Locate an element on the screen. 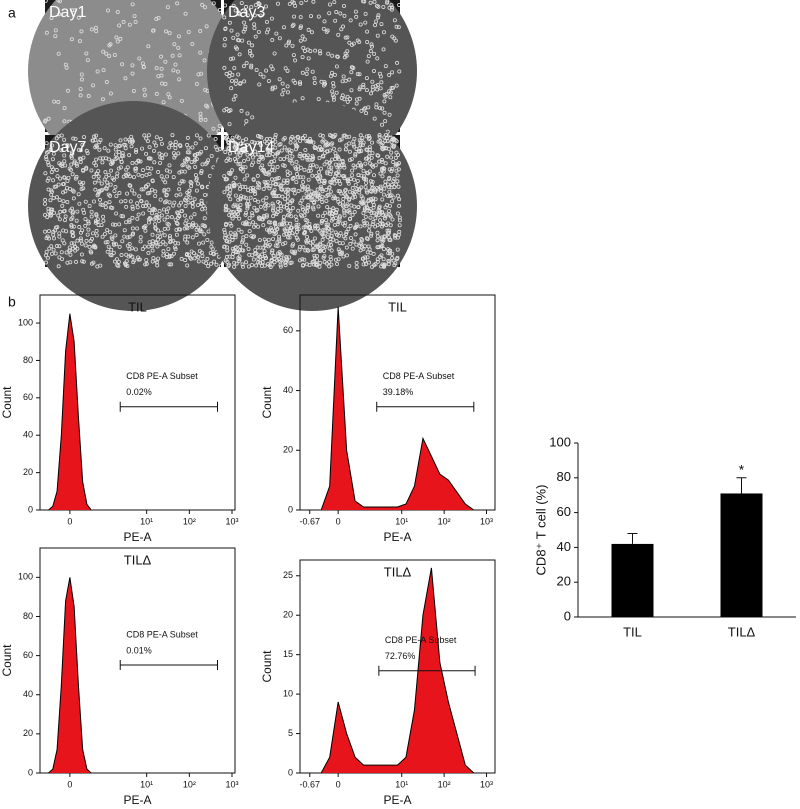  y-axis-label: Count is located at coordinates (7, 402).